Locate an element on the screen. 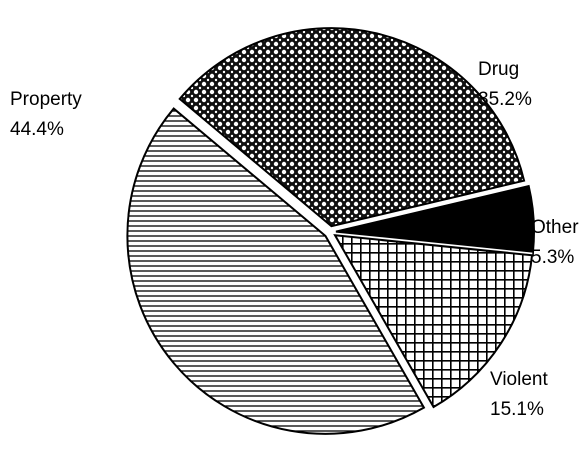 This screenshot has height=452, width=585. slice-label: Violent is located at coordinates (519, 379).